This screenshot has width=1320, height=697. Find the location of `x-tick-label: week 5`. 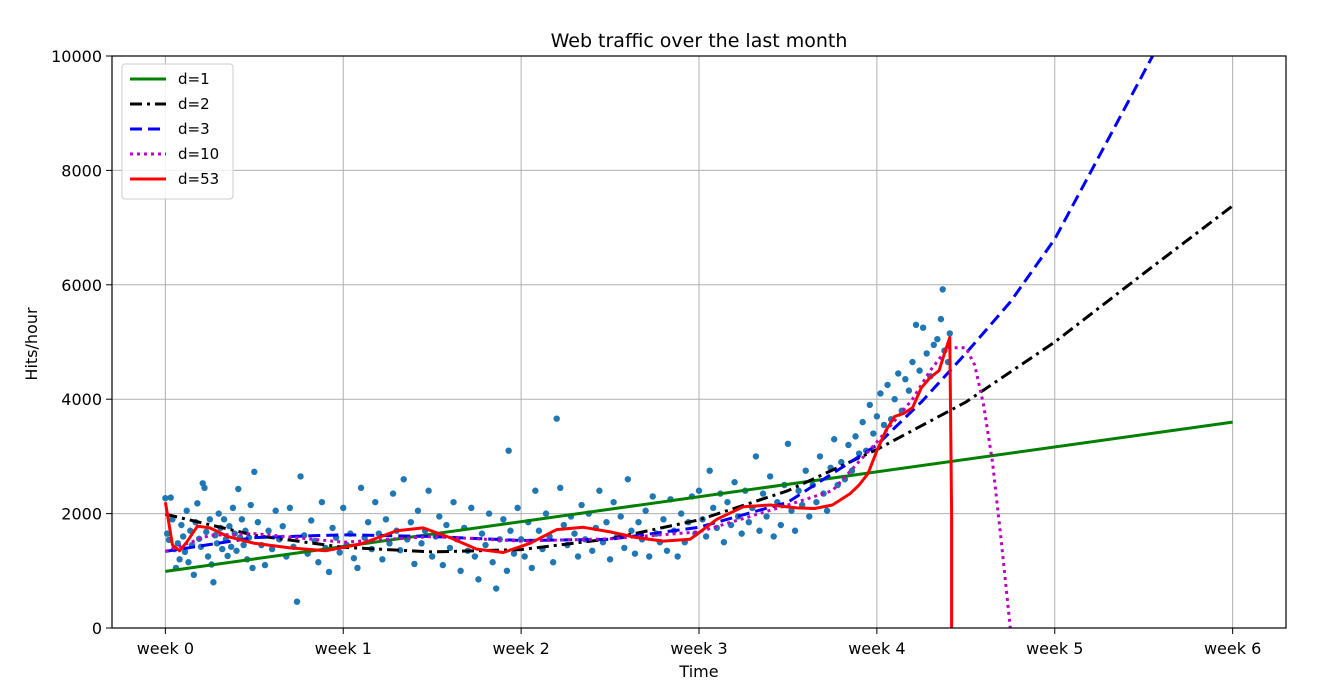

x-tick-label: week 5 is located at coordinates (1054, 648).